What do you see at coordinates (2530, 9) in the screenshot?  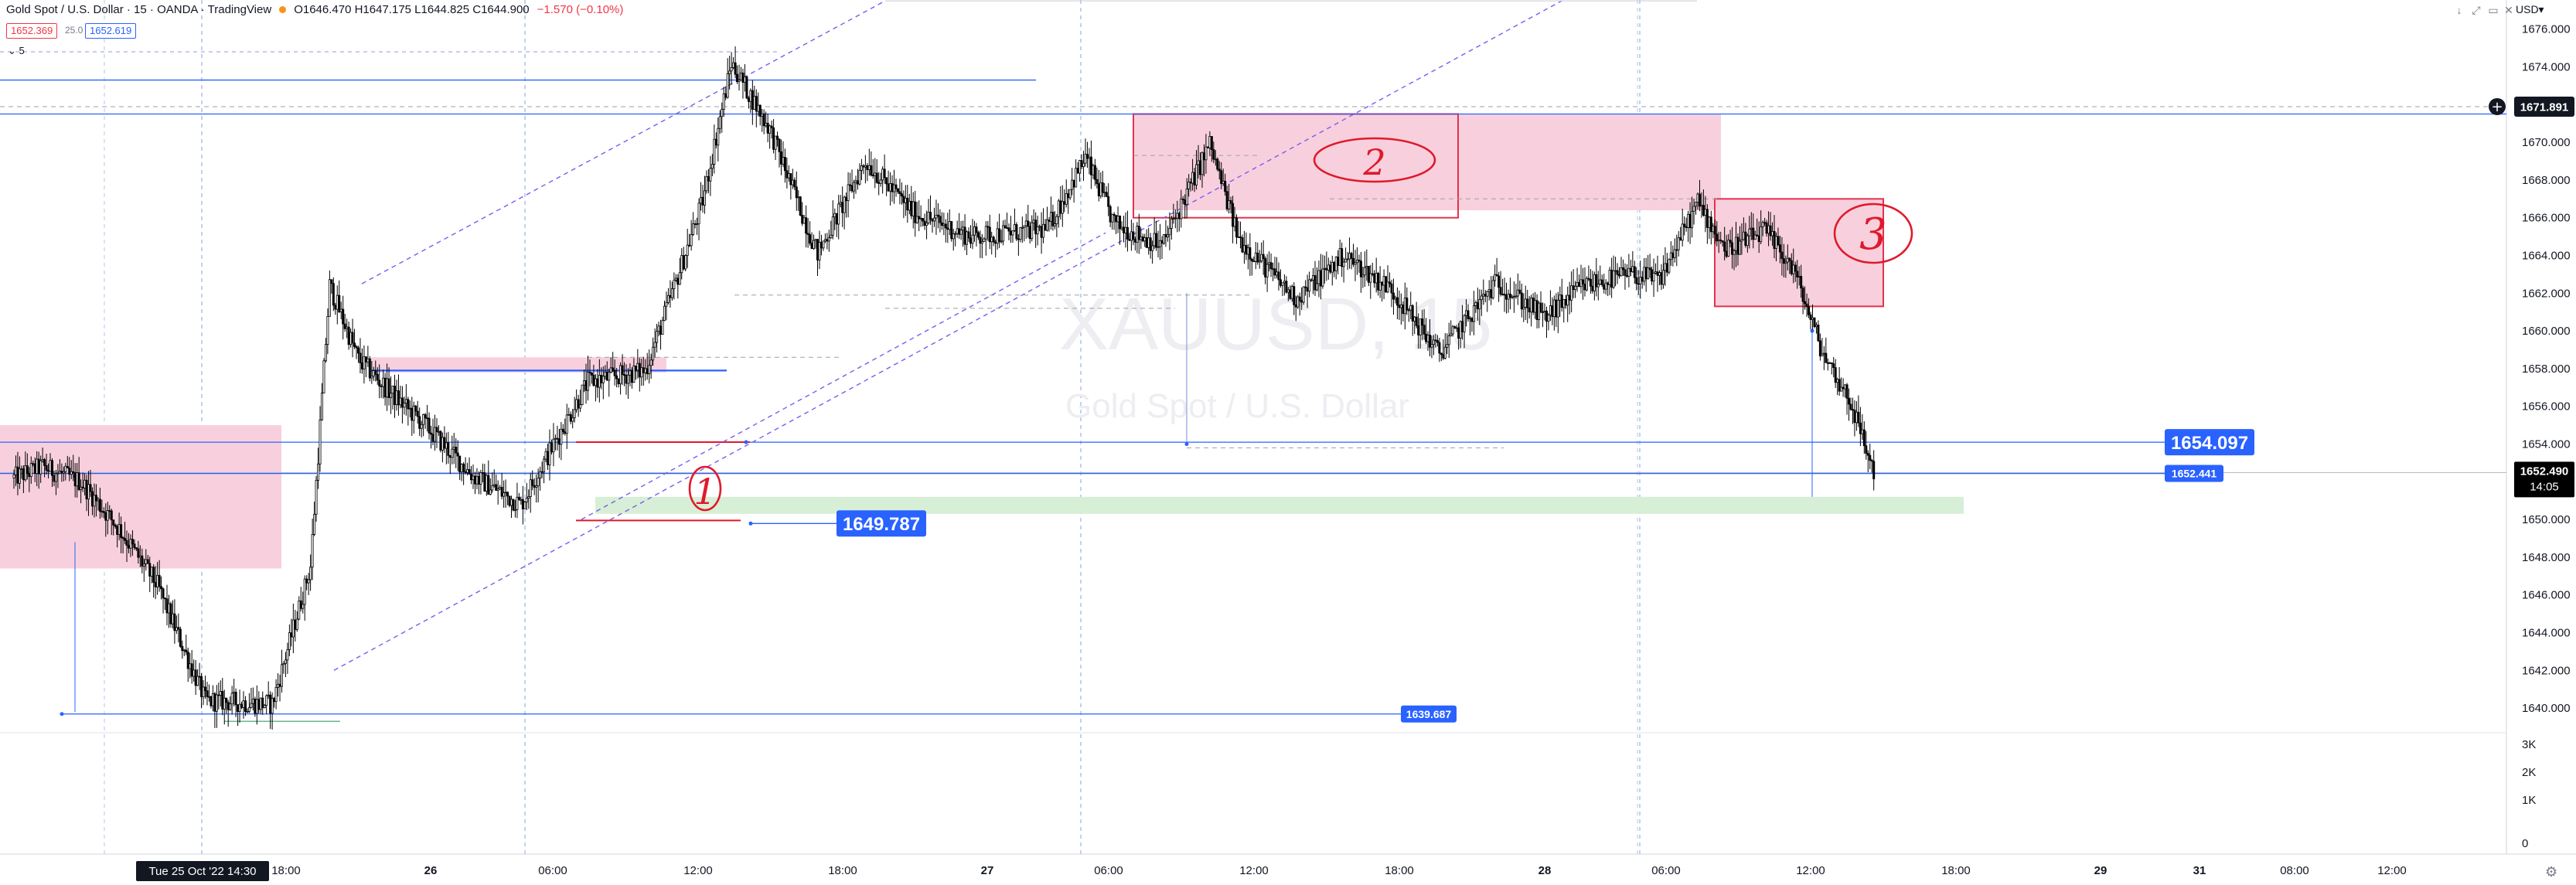 I see `currency-selector: USD▾` at bounding box center [2530, 9].